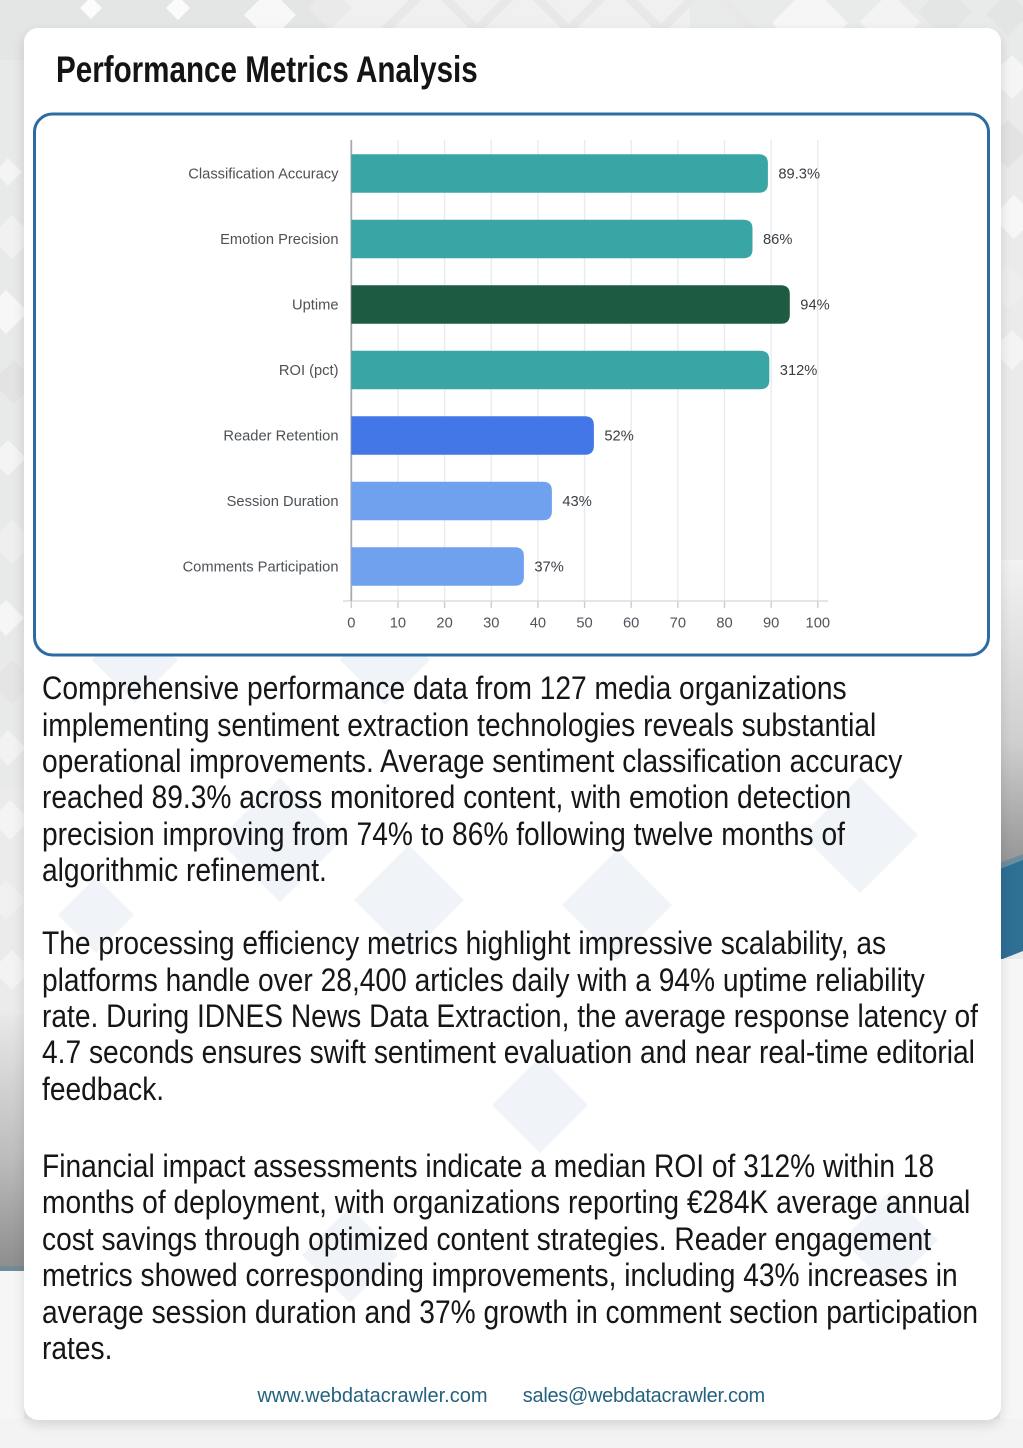 Image resolution: width=1023 pixels, height=1448 pixels. What do you see at coordinates (724, 623) in the screenshot?
I see `svg-text: 80` at bounding box center [724, 623].